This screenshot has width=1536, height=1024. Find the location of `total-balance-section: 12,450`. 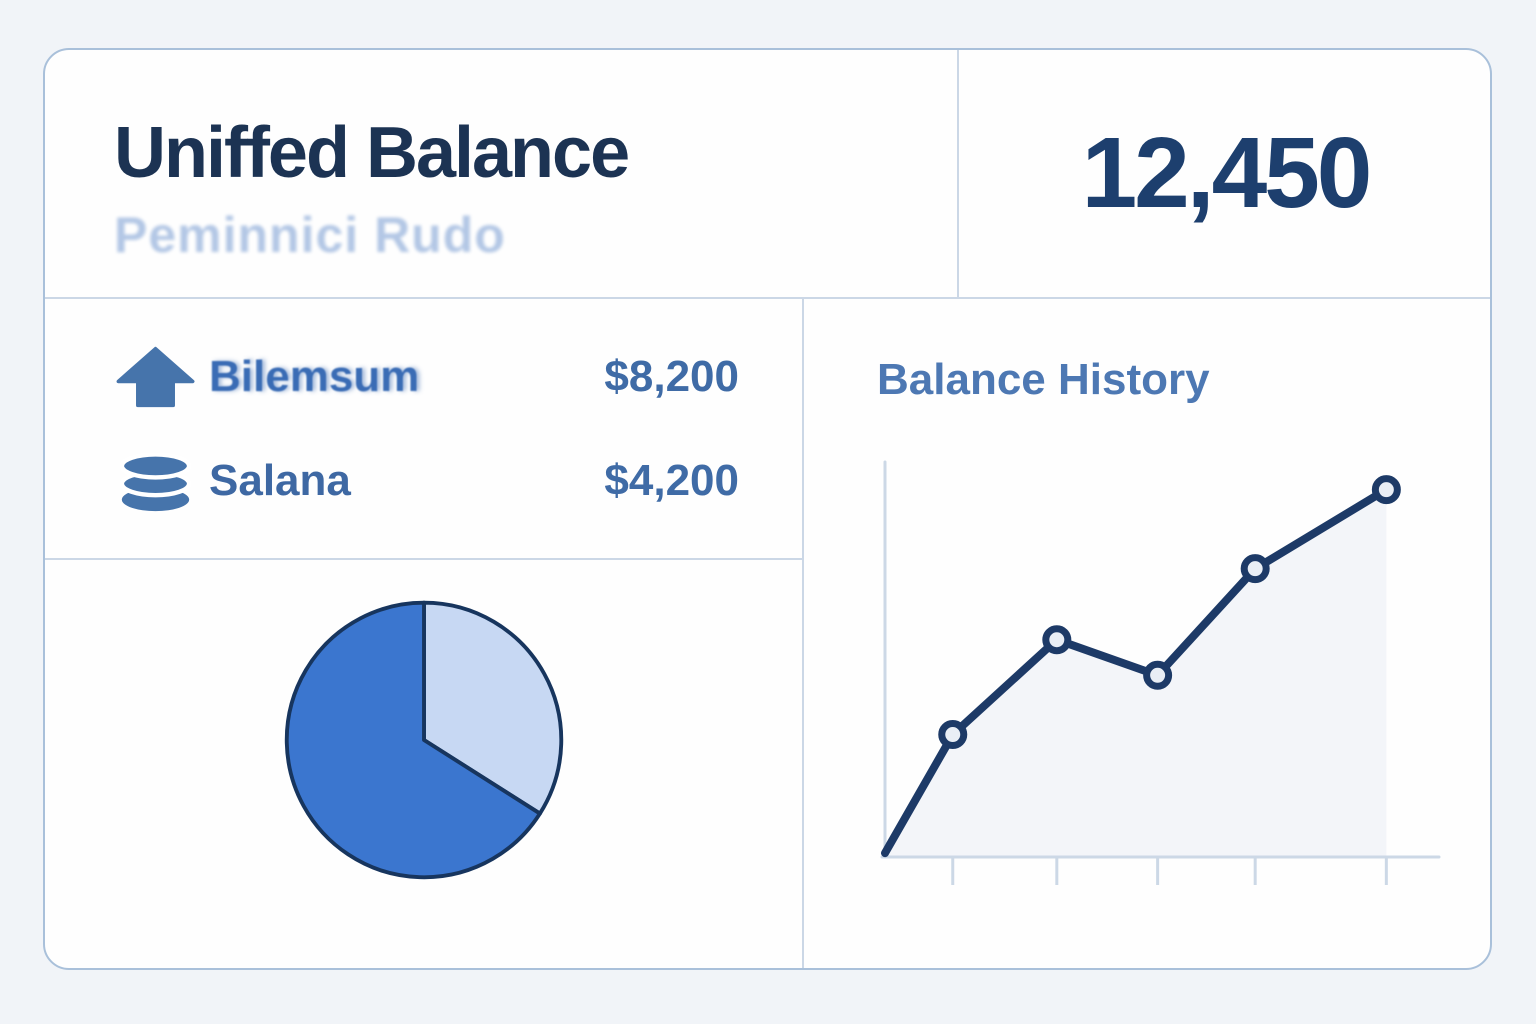

total-balance-section: 12,450 is located at coordinates (1224, 174).